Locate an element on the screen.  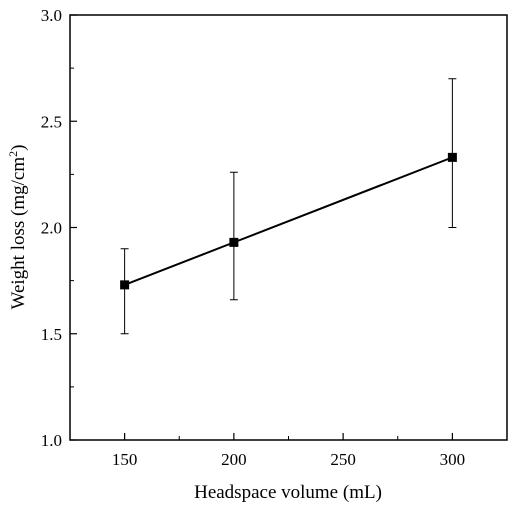
y-axis-label-tail: ) is located at coordinates (18, 148).